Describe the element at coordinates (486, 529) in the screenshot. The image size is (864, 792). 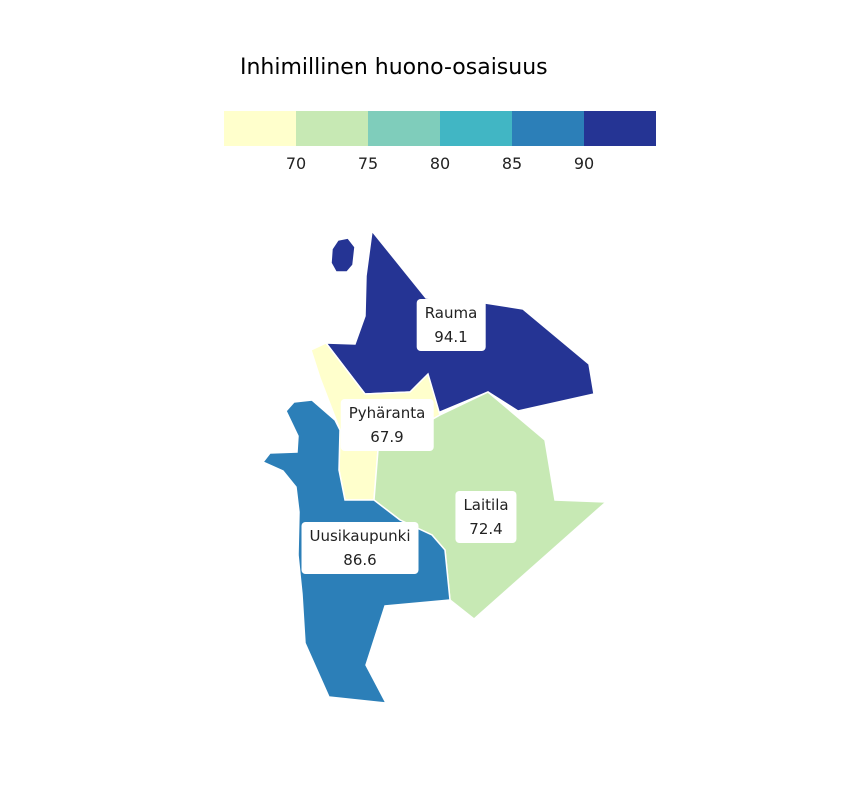
I see `region-value: 72.4` at that location.